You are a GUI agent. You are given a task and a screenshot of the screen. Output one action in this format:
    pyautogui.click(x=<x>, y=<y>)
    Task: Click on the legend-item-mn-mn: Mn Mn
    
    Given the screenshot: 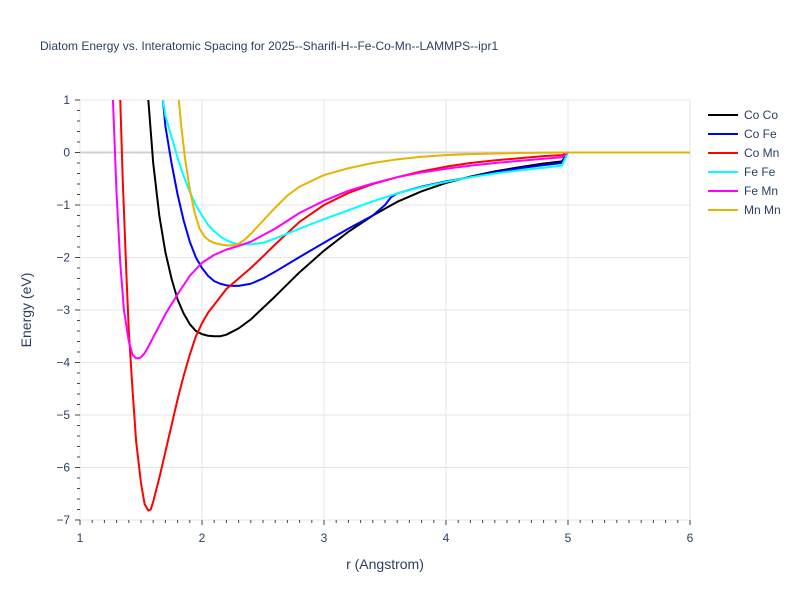 What is the action you would take?
    pyautogui.click(x=744, y=210)
    